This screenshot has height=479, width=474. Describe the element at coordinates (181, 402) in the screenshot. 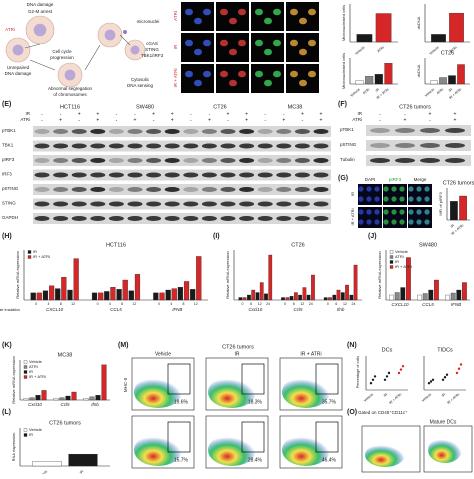

I see `gate-percentage: 19.6%` at that location.